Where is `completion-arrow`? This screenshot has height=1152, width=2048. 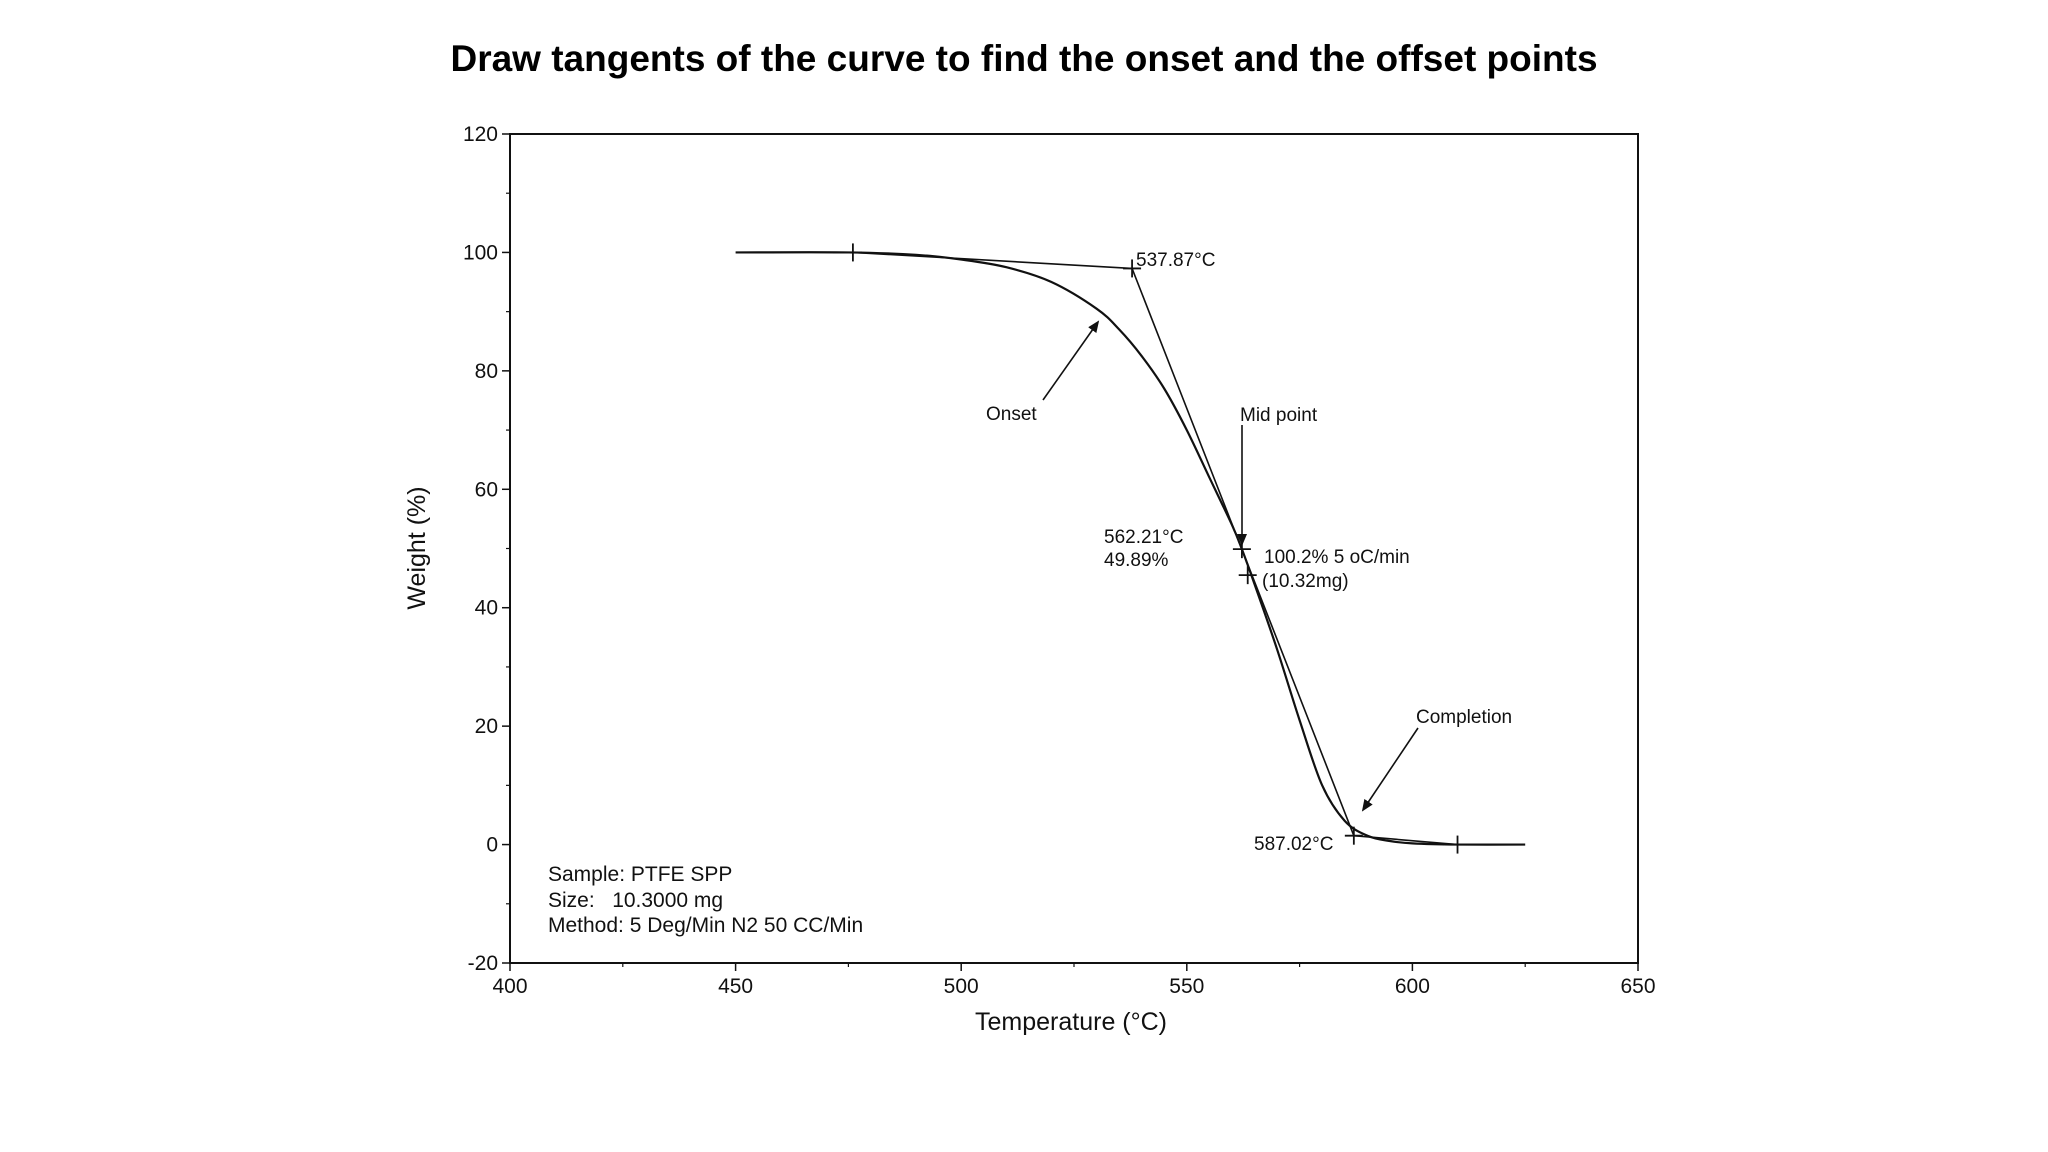
completion-arrow is located at coordinates (1390, 769).